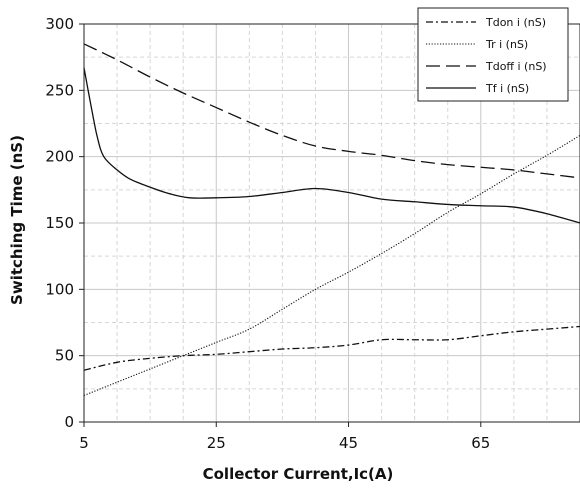  What do you see at coordinates (17, 220) in the screenshot?
I see `y-axis-title: Switching Time (nS)` at bounding box center [17, 220].